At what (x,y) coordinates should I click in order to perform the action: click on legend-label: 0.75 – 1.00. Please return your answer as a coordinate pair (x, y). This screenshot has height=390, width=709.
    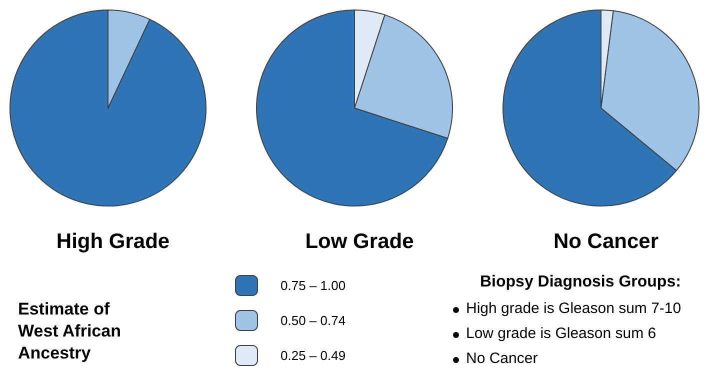
    Looking at the image, I should click on (313, 285).